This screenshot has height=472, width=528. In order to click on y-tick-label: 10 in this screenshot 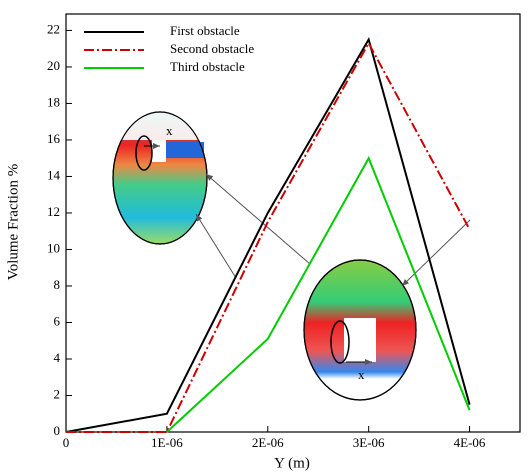, I will do `click(53, 247)`.